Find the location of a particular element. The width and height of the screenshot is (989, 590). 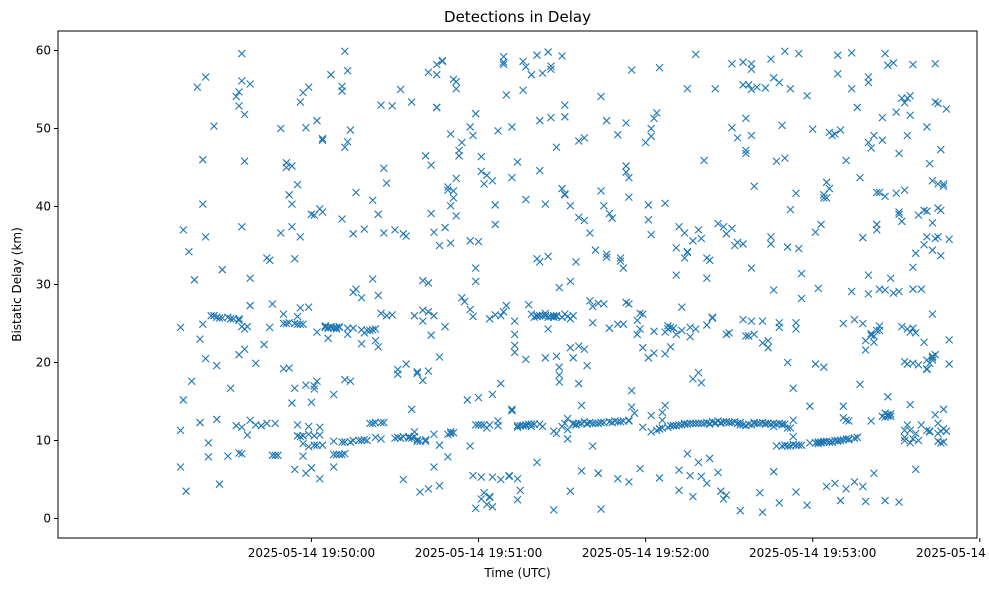

y-tick-label: 20 is located at coordinates (43, 363).